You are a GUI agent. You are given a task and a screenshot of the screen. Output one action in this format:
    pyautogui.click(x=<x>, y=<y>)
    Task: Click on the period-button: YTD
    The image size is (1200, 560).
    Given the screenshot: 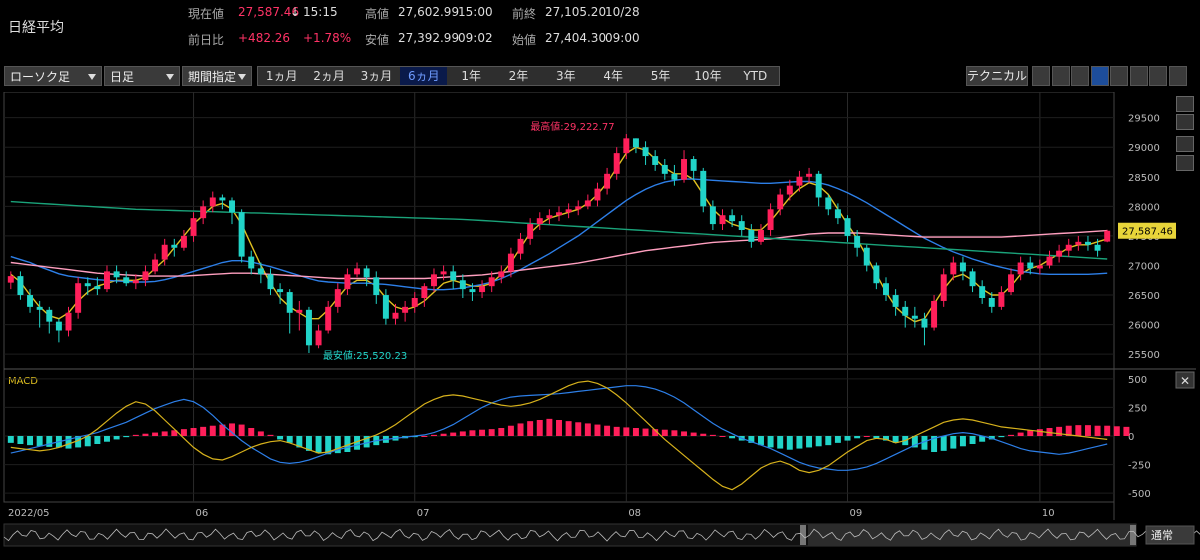 What is the action you would take?
    pyautogui.click(x=755, y=76)
    